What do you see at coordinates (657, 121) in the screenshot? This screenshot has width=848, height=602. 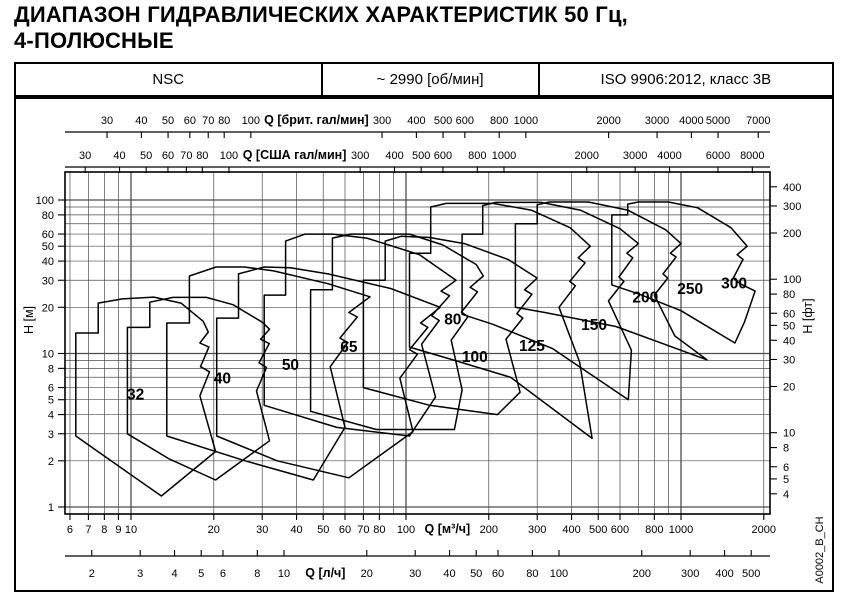 I see `svg-text: 3000` at bounding box center [657, 121].